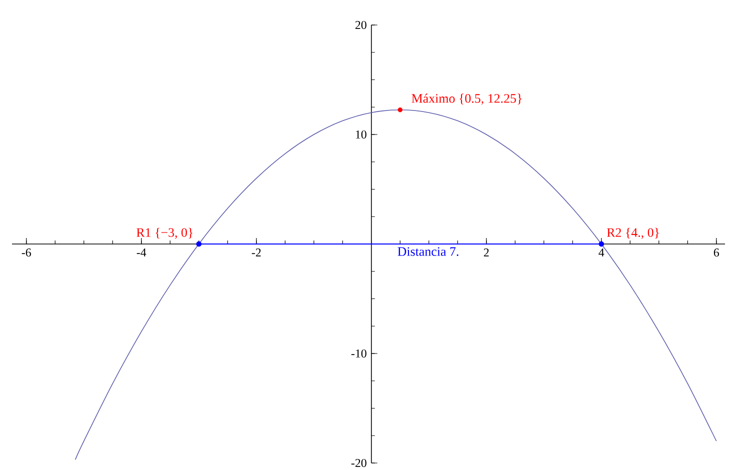 This screenshot has height=470, width=729. What do you see at coordinates (717, 252) in the screenshot?
I see `x-tick-label: 6` at bounding box center [717, 252].